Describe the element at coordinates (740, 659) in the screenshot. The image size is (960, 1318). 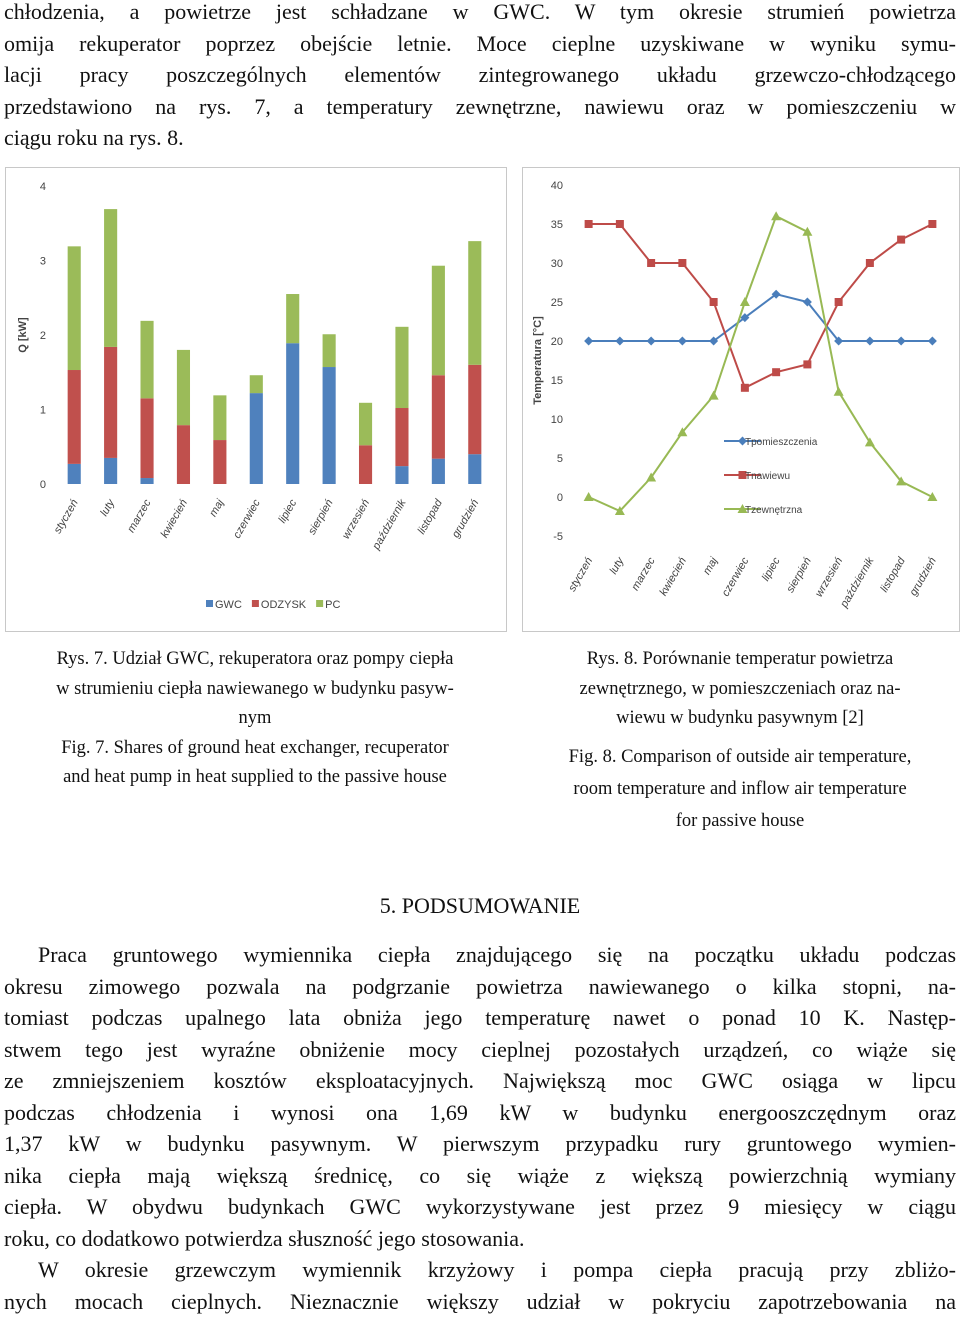
I see `caption-line: Rys. 8. Porównanie temperatur powietrza` at that location.